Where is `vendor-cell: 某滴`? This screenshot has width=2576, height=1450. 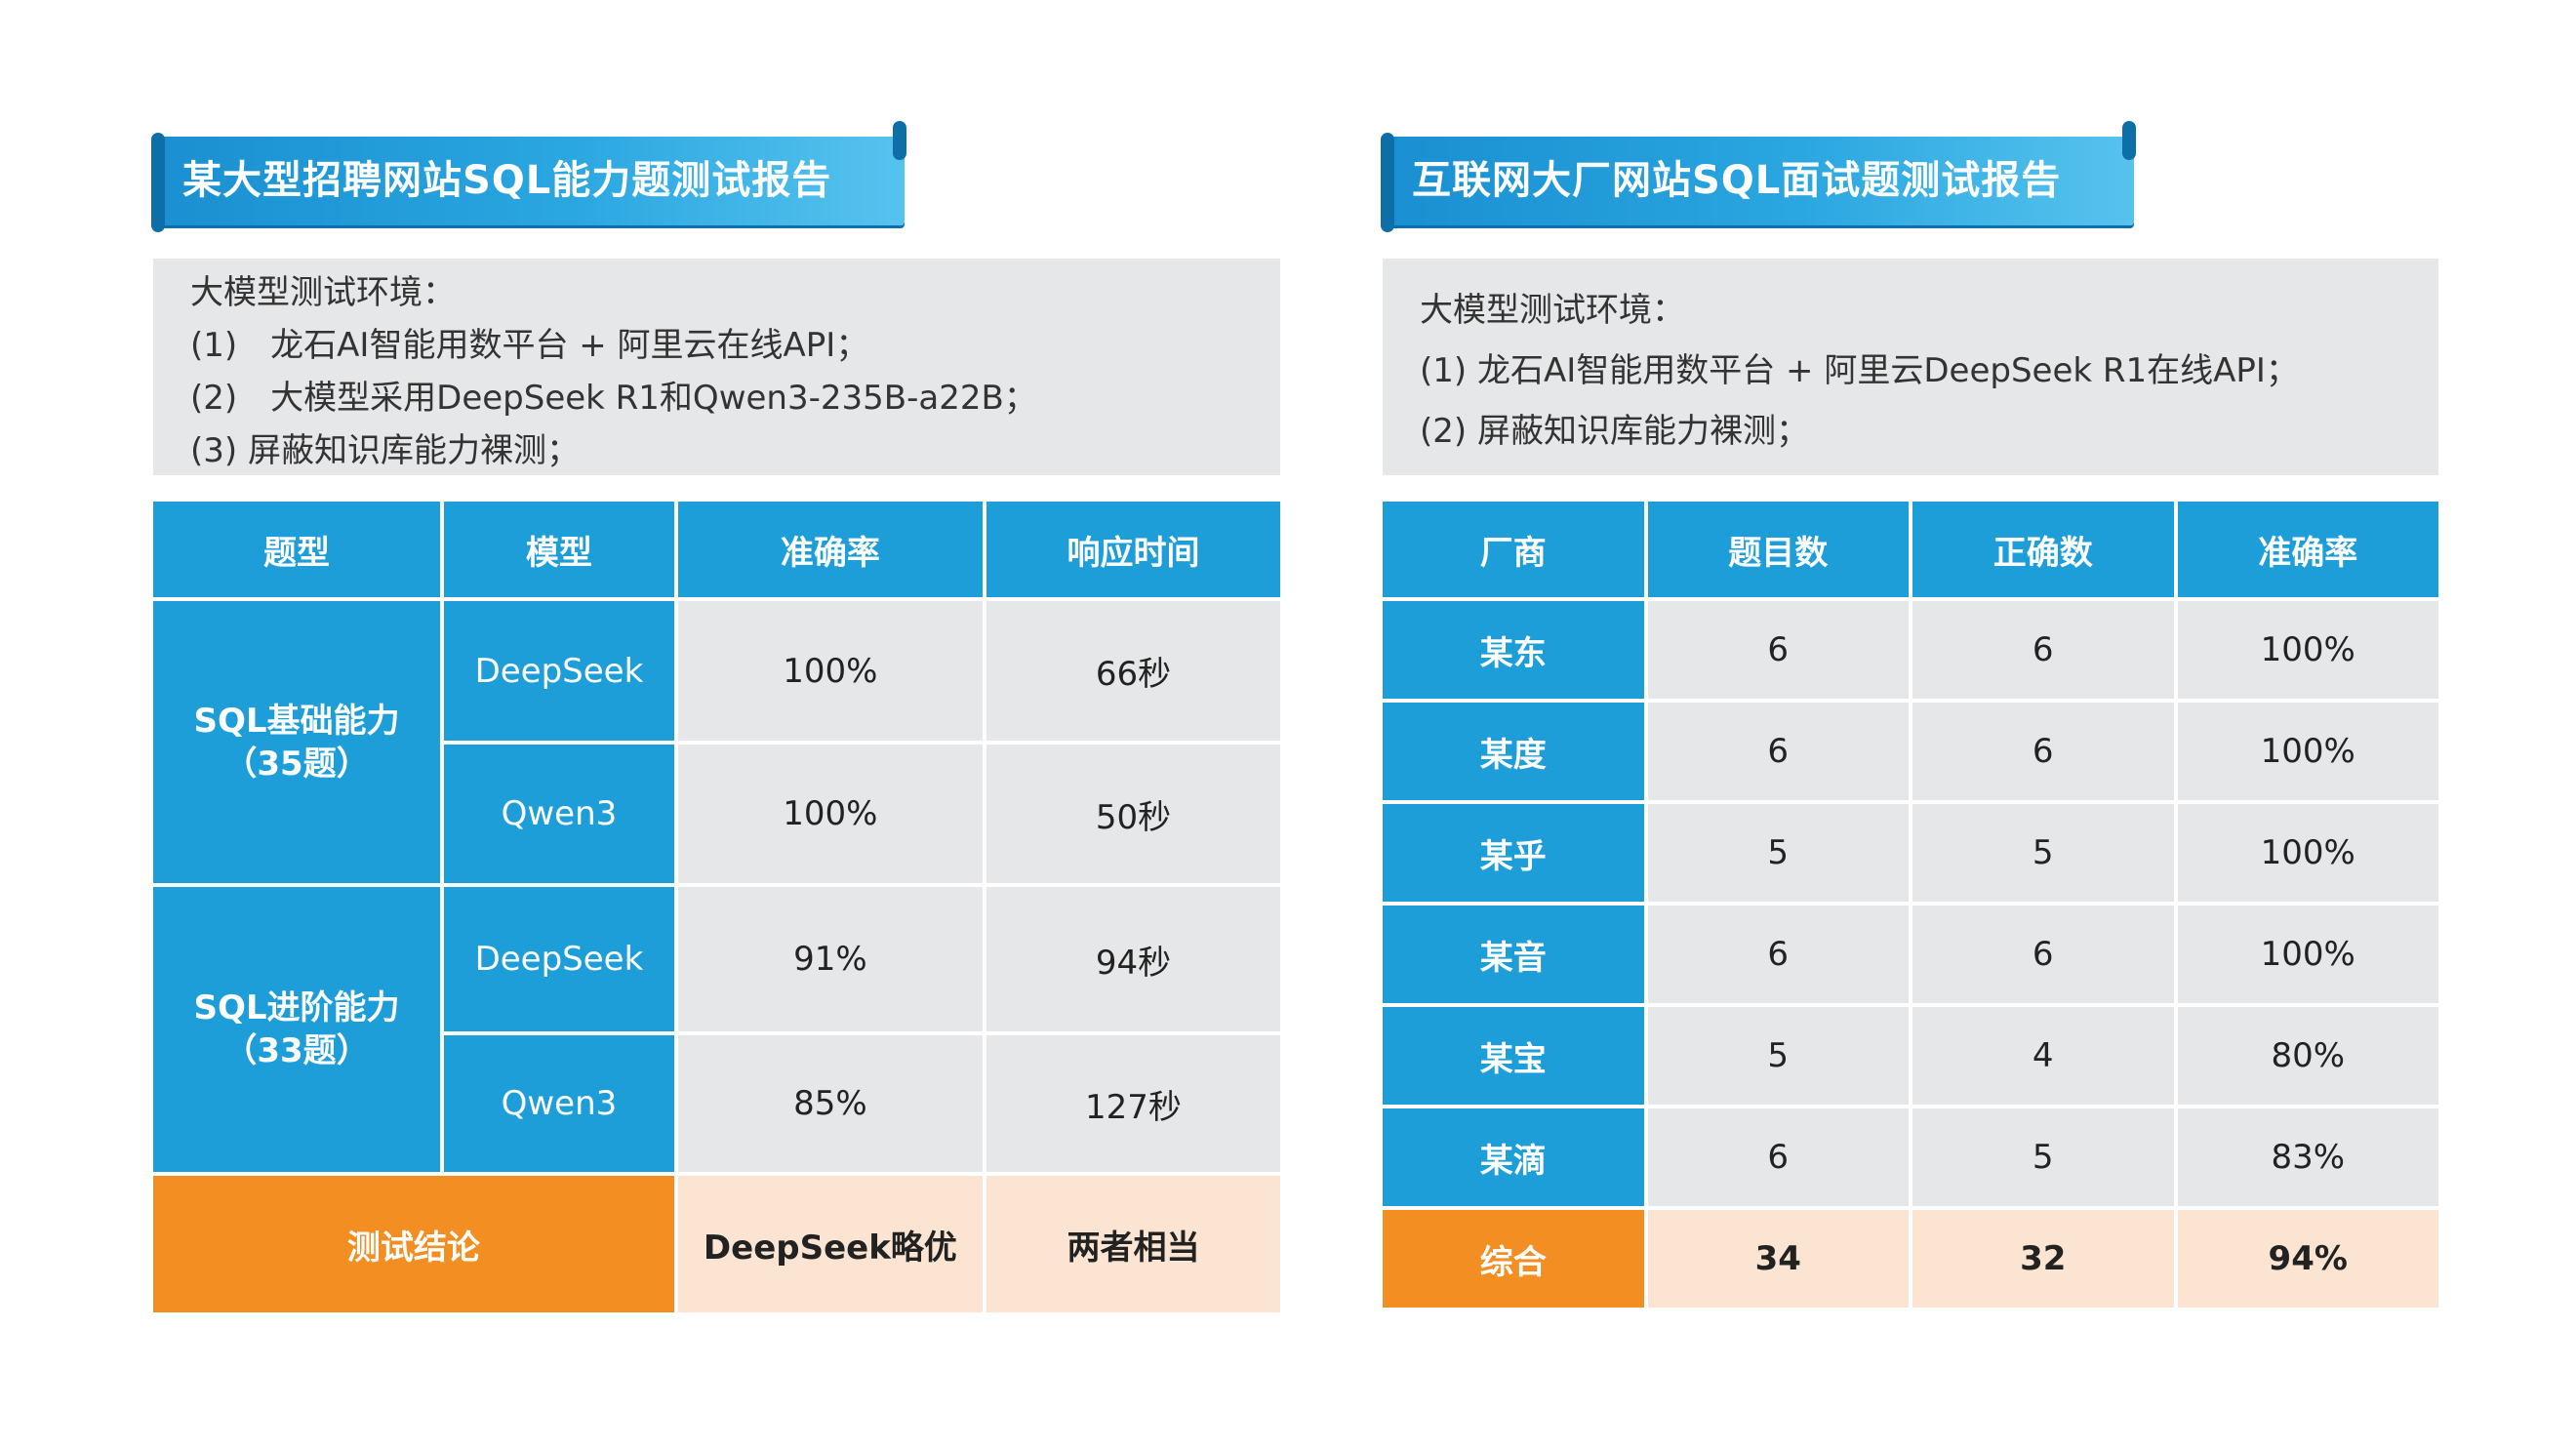
vendor-cell: 某滴 is located at coordinates (1513, 1157).